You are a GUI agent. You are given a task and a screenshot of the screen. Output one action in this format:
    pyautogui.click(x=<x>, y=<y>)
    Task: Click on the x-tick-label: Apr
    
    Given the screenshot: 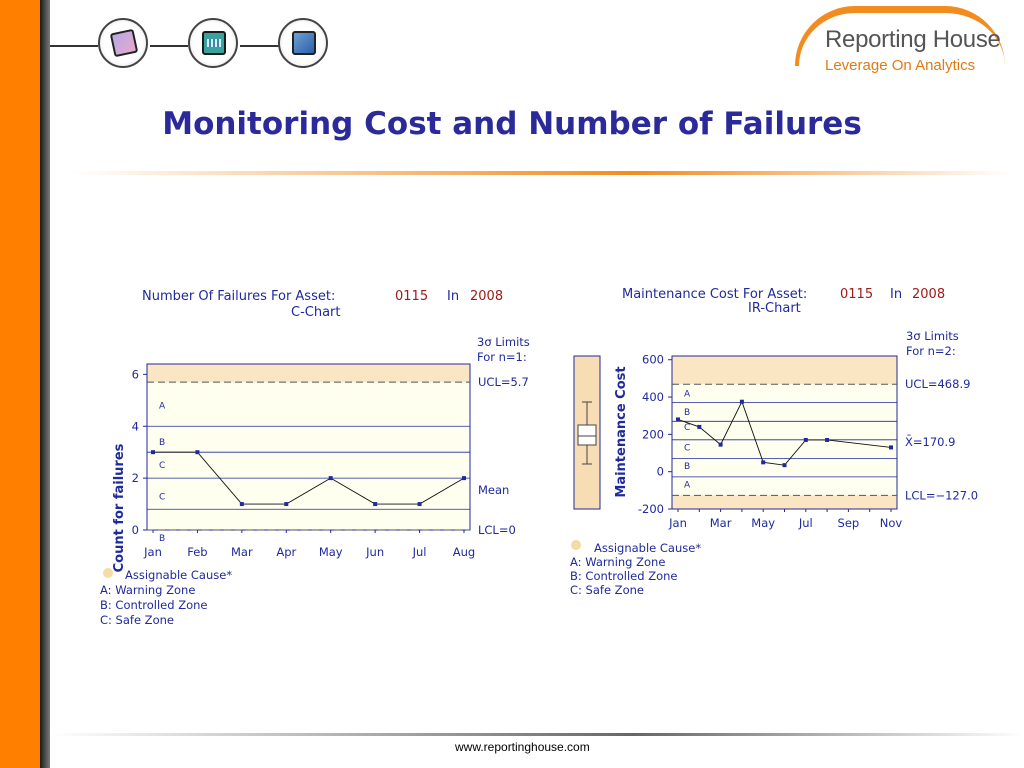 What is the action you would take?
    pyautogui.click(x=286, y=552)
    